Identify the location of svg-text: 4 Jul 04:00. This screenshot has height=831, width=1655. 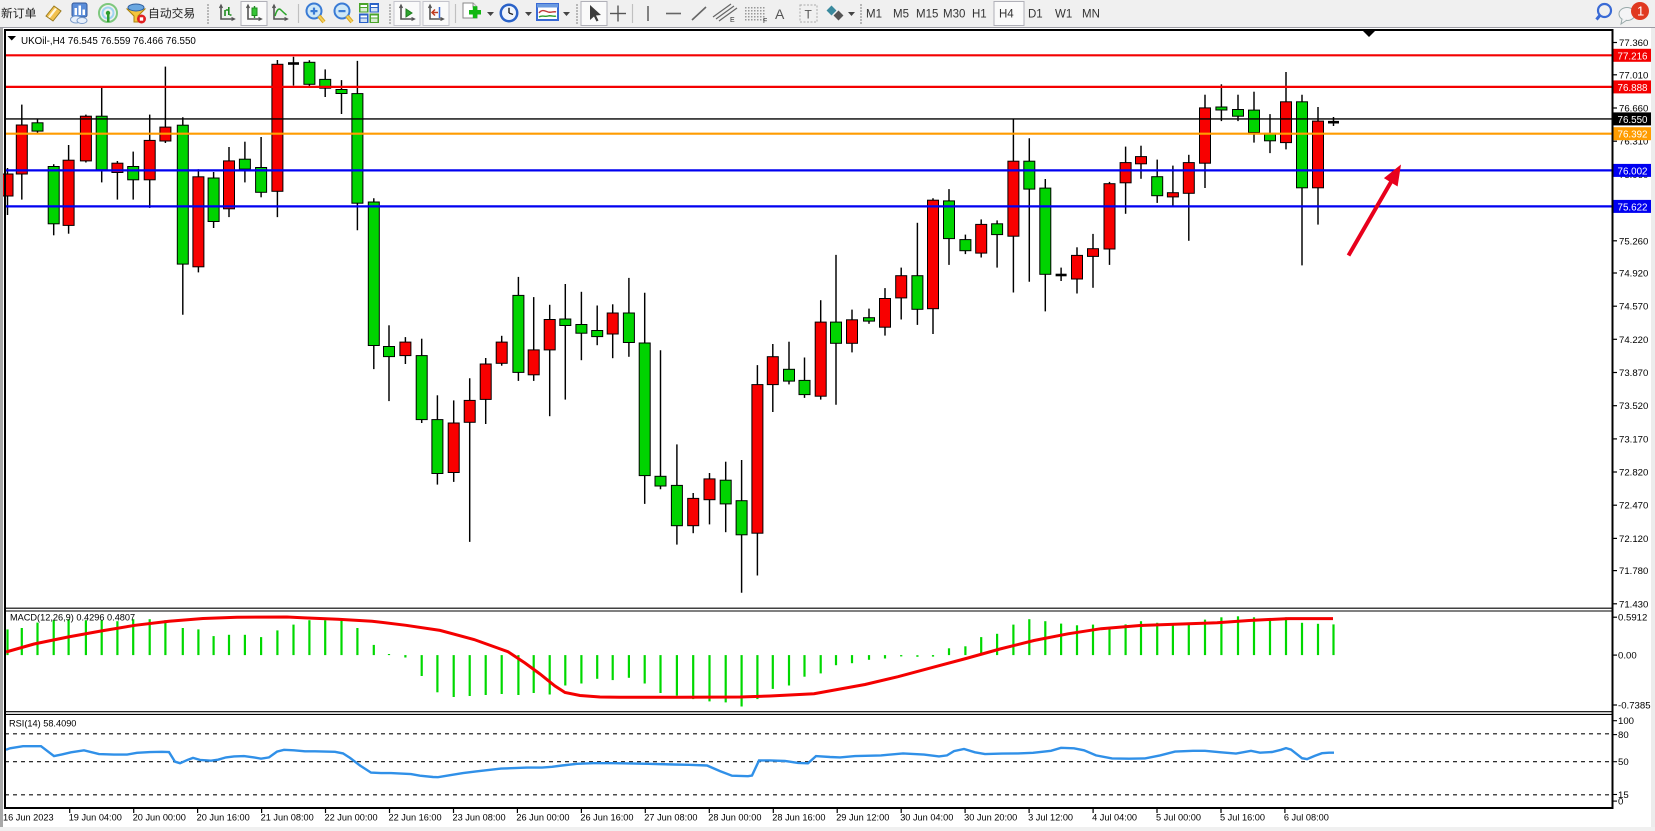
(1114, 818).